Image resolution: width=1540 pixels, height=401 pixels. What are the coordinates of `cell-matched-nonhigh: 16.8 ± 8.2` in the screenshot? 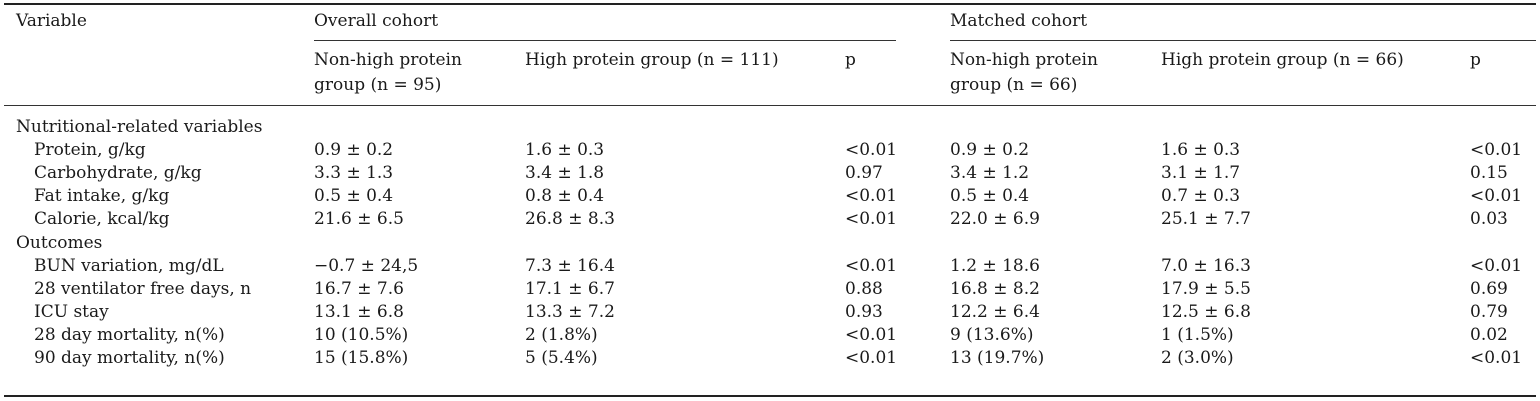 It's located at (995, 288).